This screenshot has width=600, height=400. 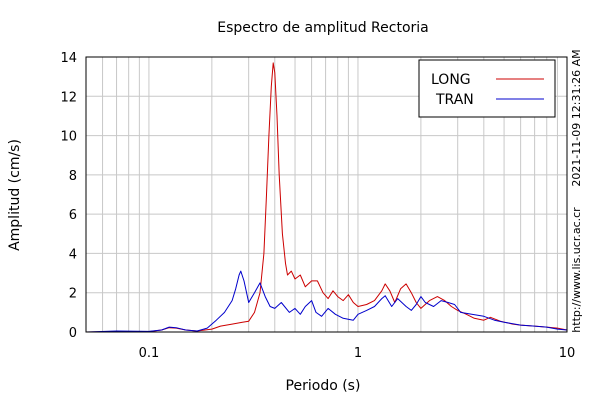 What do you see at coordinates (454, 100) in the screenshot?
I see `legend-label-tran: TRAN` at bounding box center [454, 100].